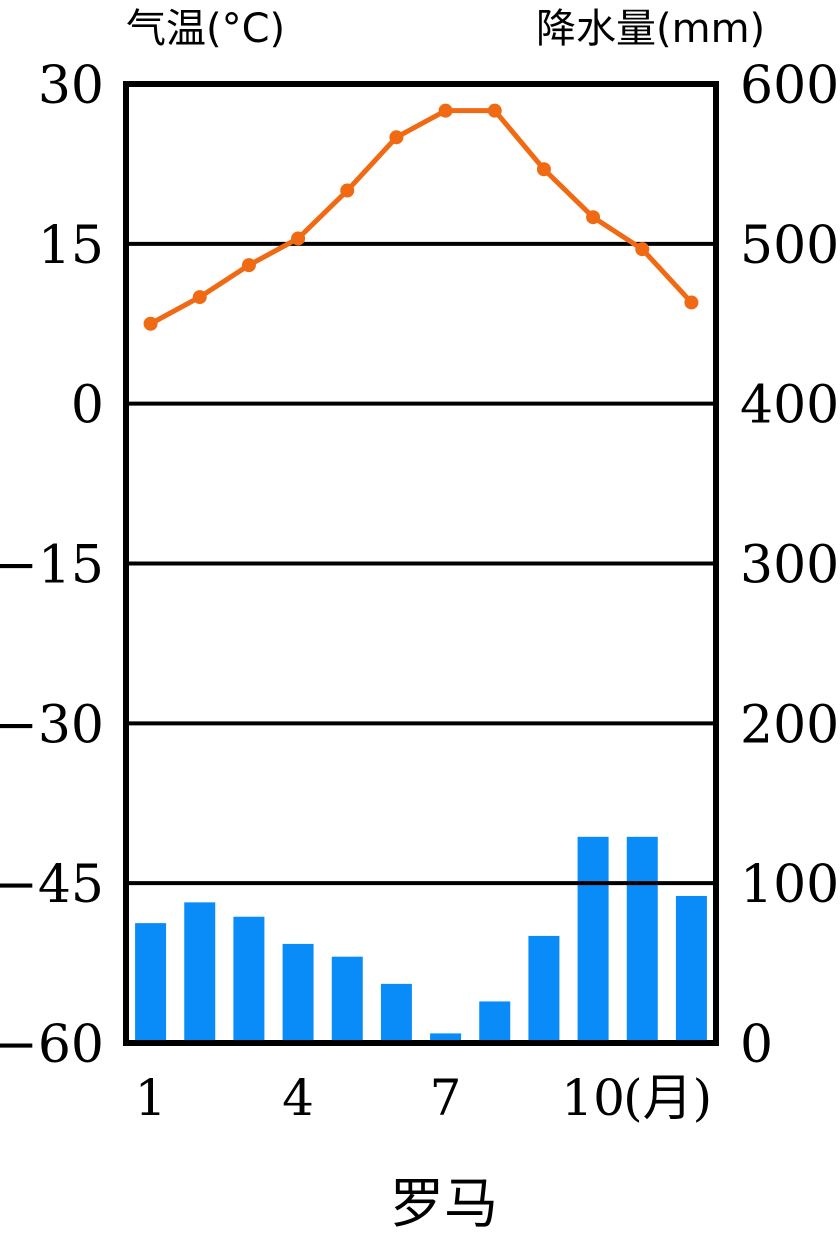  I want to click on temperature-line, so click(421, 217).